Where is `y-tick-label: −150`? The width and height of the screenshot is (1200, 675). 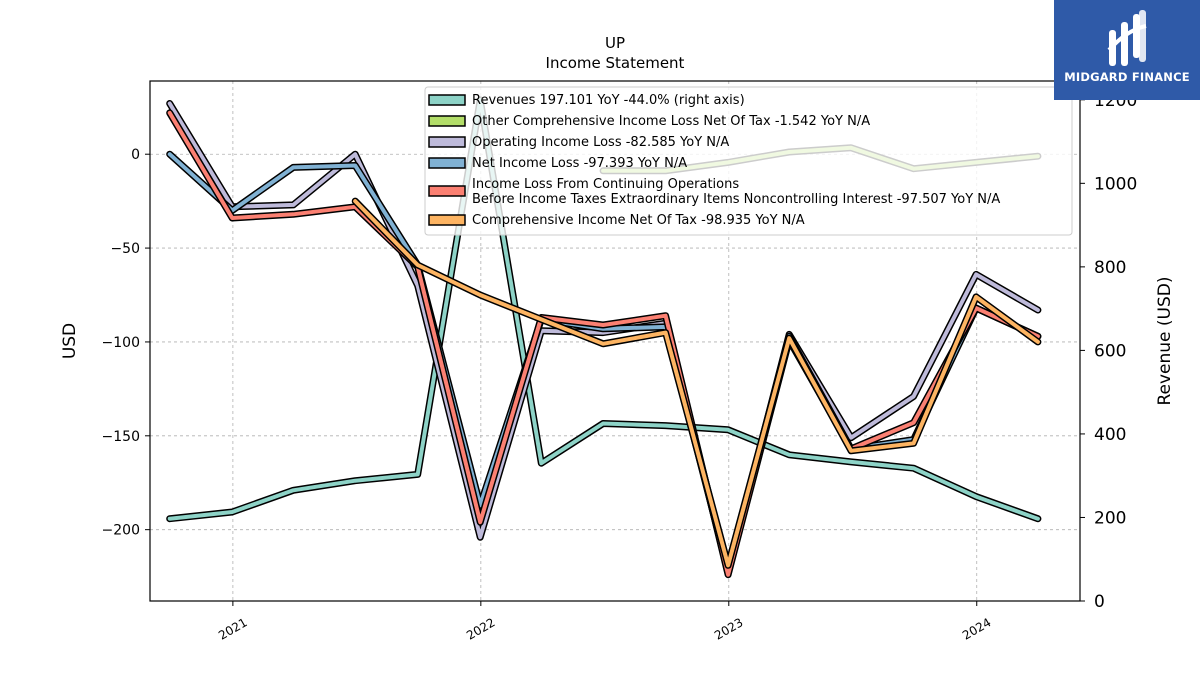
y-tick-label: −150 is located at coordinates (121, 437).